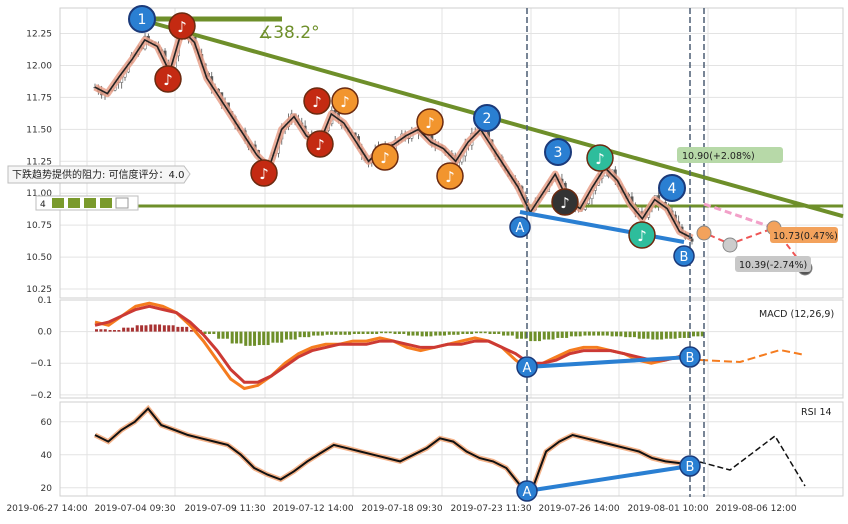 The width and height of the screenshot is (848, 524). Describe the element at coordinates (99, 174) in the screenshot. I see `resistance-tooltip: 下跌趋势提供的阻力: 可信度评分：4.0` at that location.